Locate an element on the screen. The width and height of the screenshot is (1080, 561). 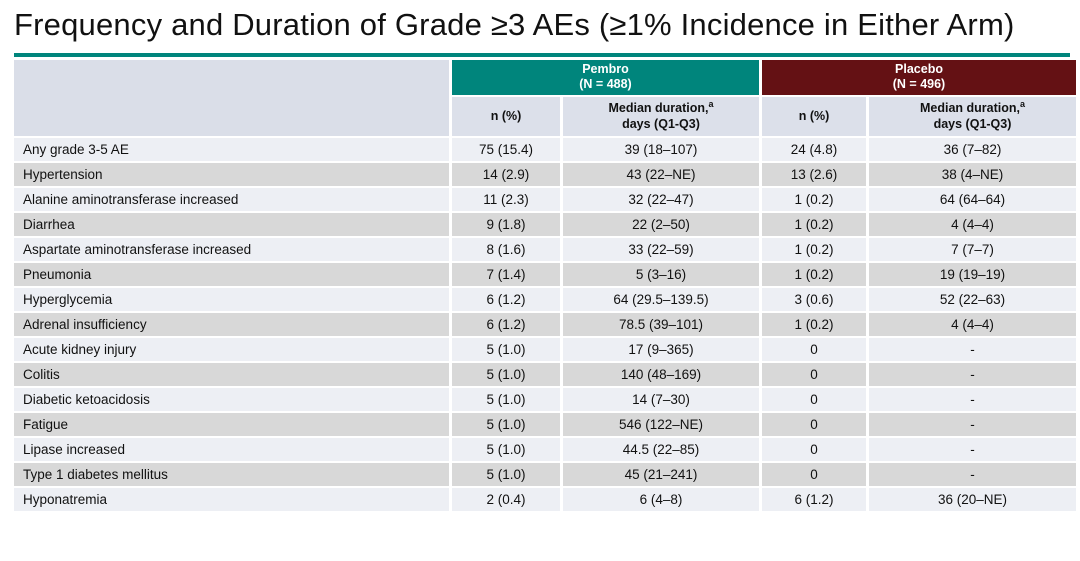
pembro-duration-cell: 39 (18–107) is located at coordinates (661, 149).